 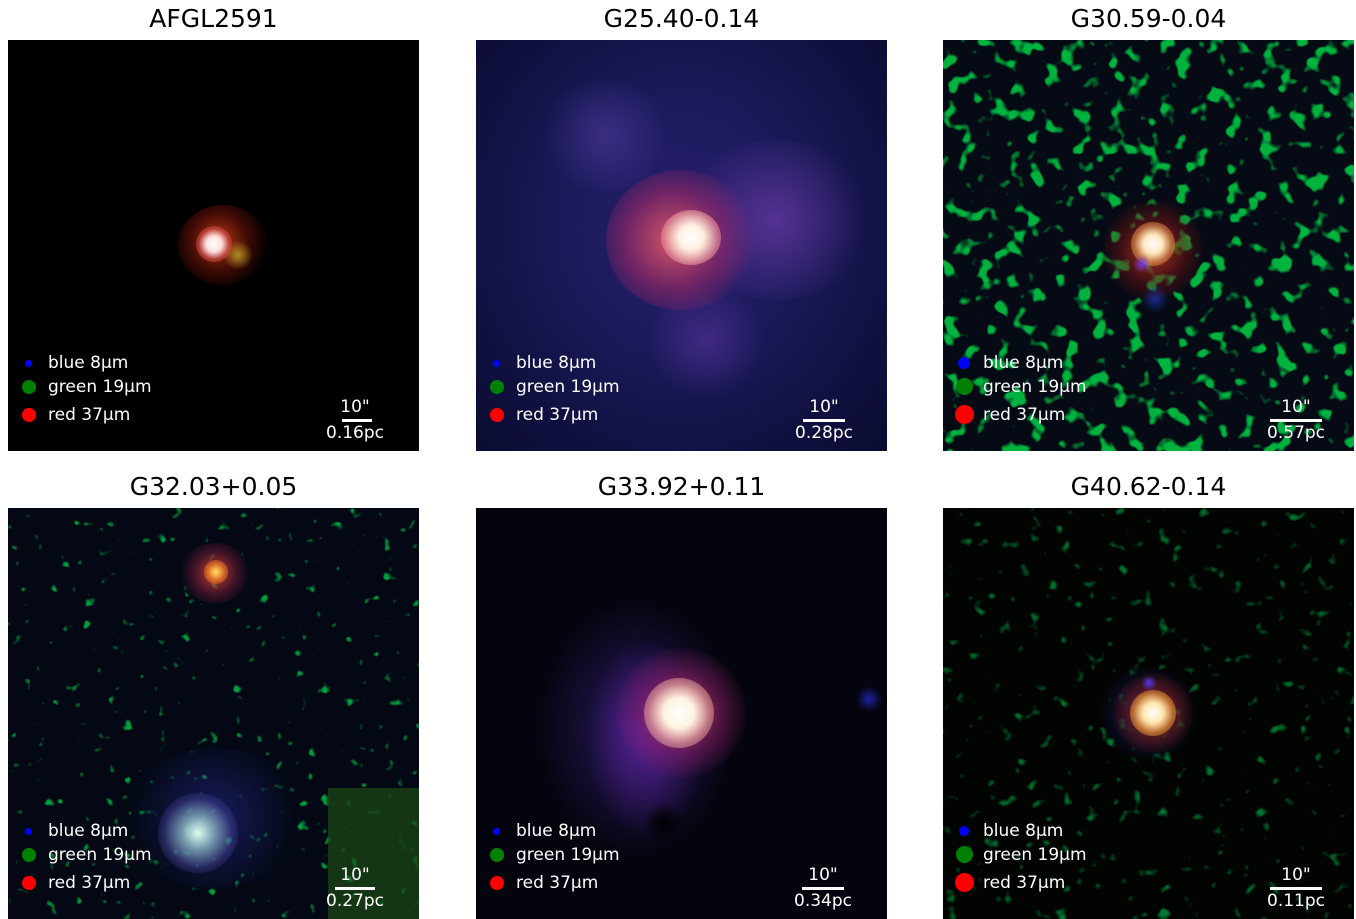 What do you see at coordinates (1148, 486) in the screenshot?
I see `panel-title: G40.62-0.14` at bounding box center [1148, 486].